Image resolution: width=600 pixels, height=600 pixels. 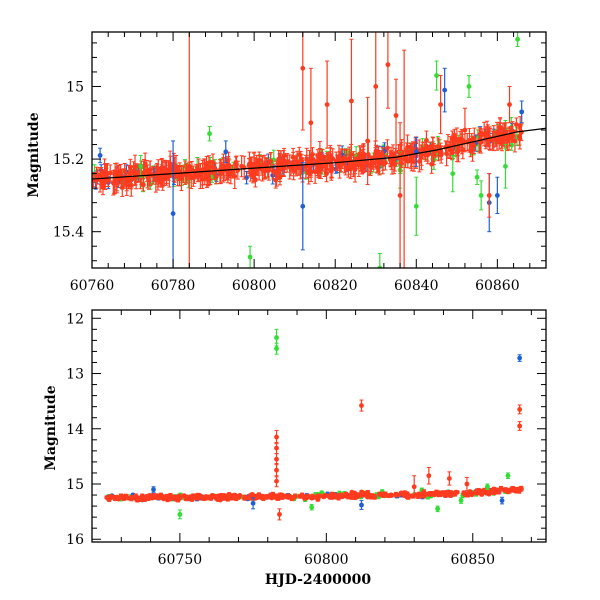 What do you see at coordinates (254, 286) in the screenshot?
I see `top-x-tick-label: 60800` at bounding box center [254, 286].